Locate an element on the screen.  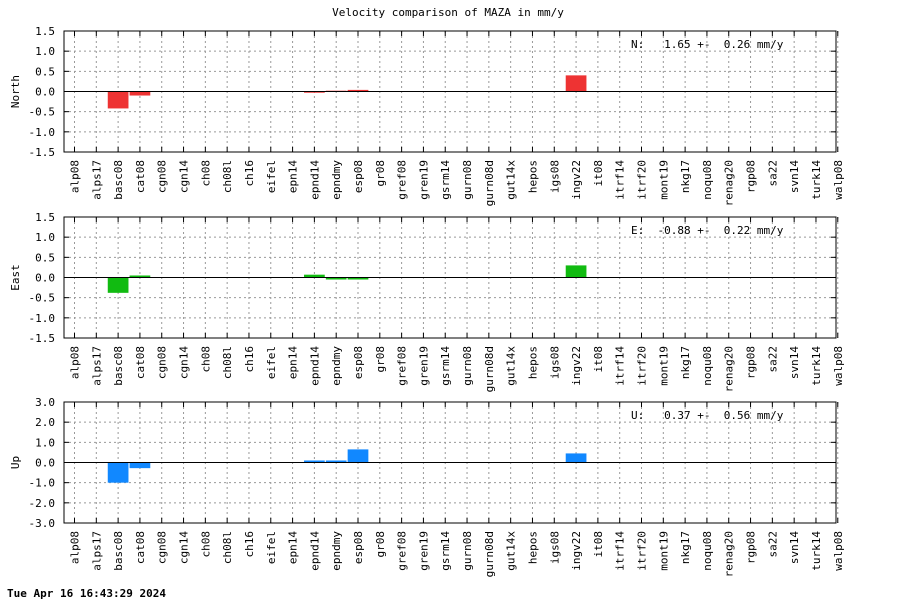
bar-epndmy is located at coordinates (336, 278).